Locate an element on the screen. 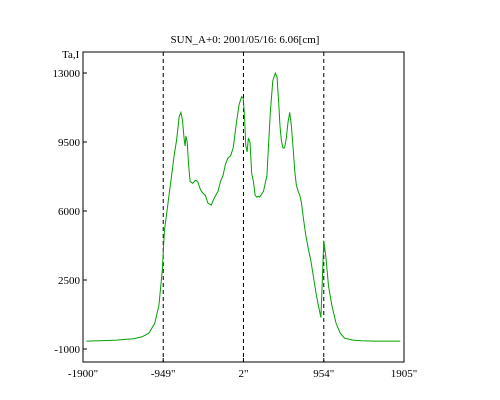  x-tick-label: 954" is located at coordinates (323, 374).